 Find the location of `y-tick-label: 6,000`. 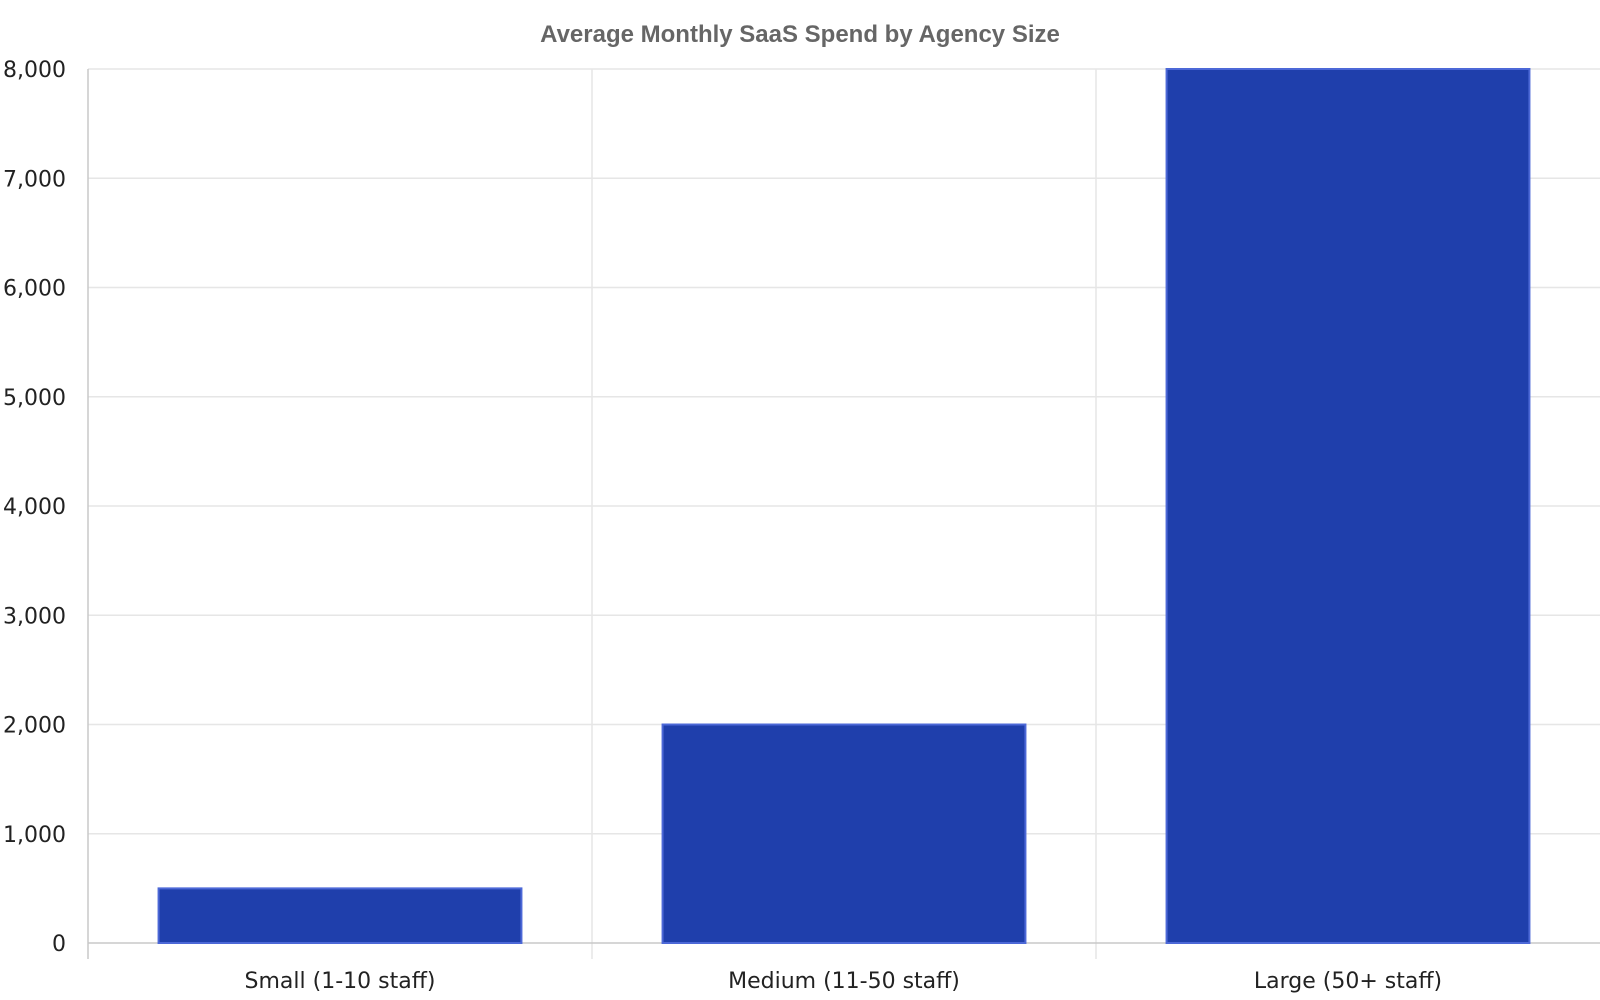

y-tick-label: 6,000 is located at coordinates (34, 289).